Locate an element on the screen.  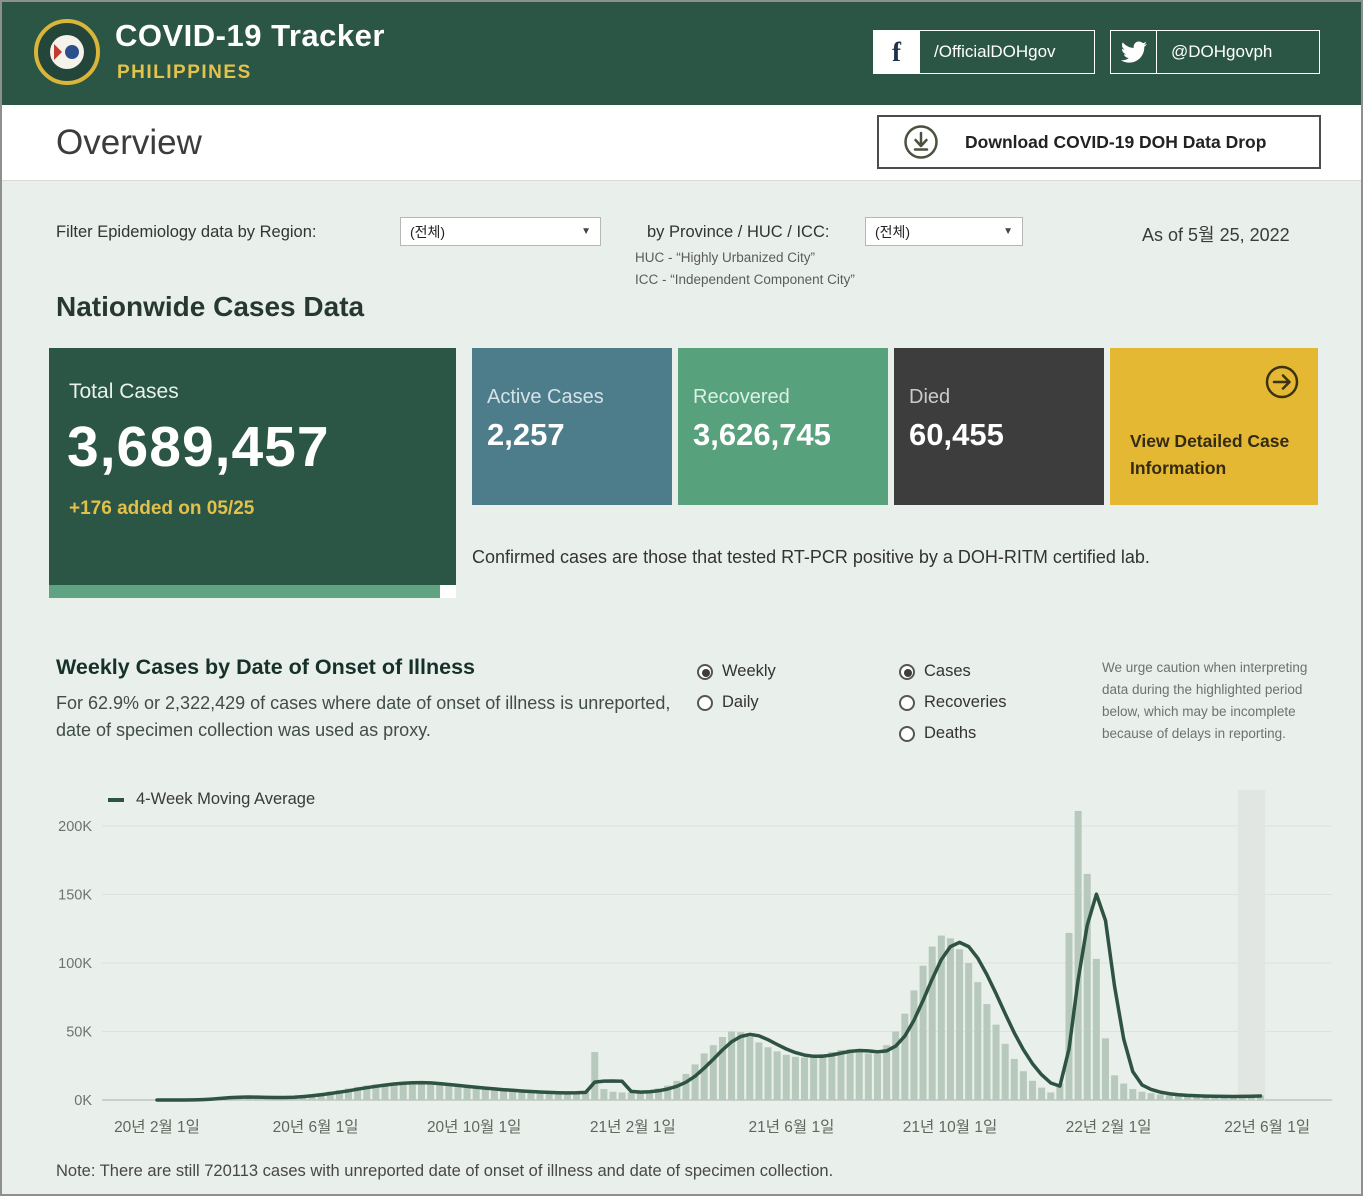
moving-average-legend-label: 4-Week Moving Average is located at coordinates (226, 799).